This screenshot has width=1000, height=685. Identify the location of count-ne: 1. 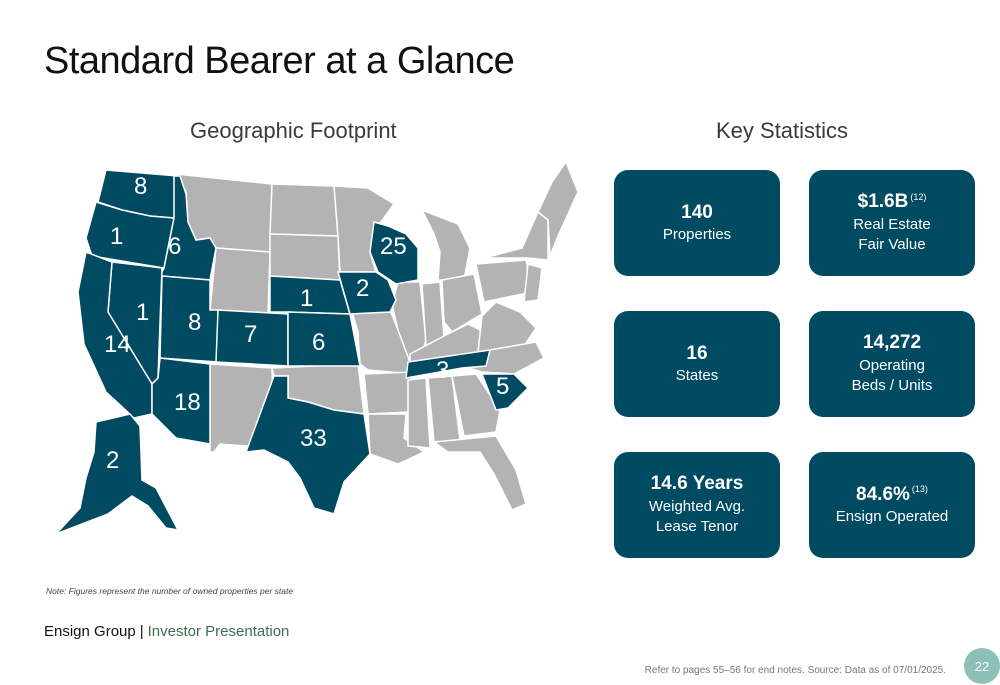
(306, 298).